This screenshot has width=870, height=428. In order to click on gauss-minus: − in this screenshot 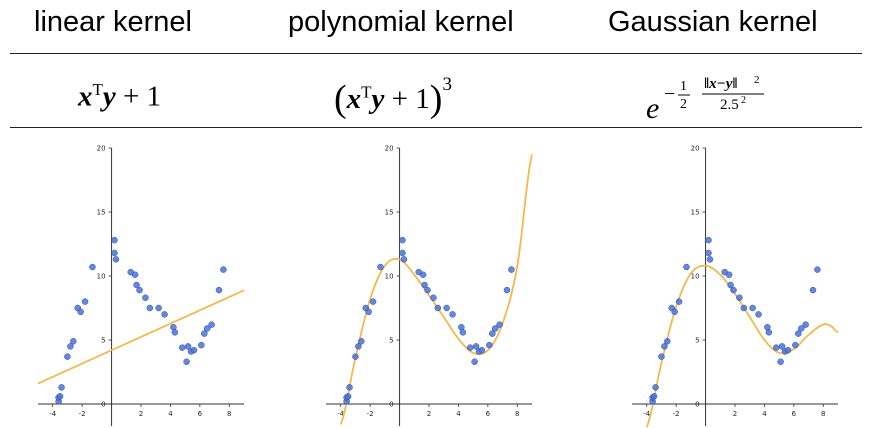, I will do `click(669, 94)`.